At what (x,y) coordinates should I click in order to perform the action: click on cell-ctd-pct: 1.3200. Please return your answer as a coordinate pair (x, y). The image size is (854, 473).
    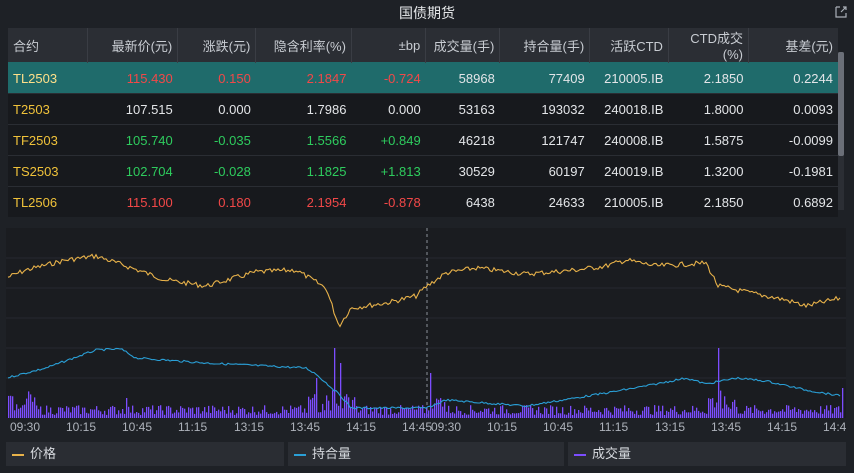
    Looking at the image, I should click on (708, 171).